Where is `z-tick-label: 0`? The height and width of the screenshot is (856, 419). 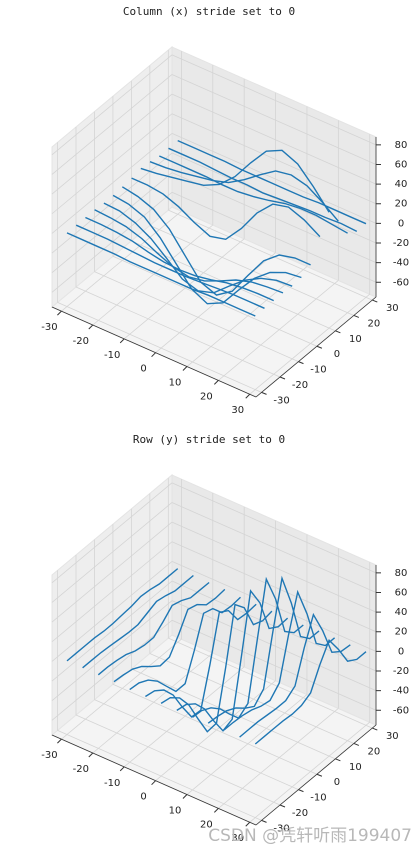 z-tick-label: 0 is located at coordinates (401, 651).